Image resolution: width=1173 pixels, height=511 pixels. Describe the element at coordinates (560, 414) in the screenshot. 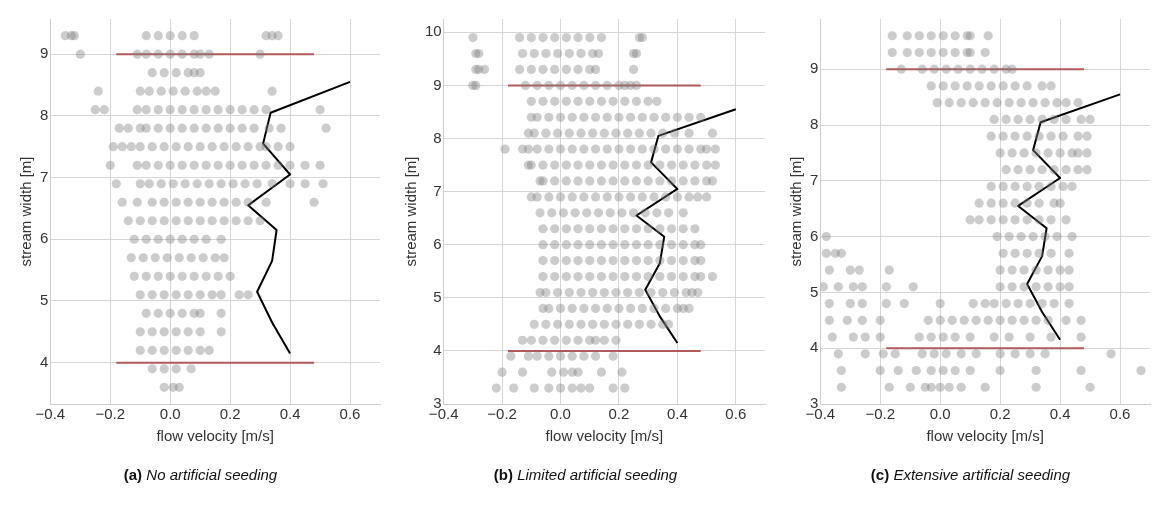

I see `x-tick-label: 0.0` at that location.